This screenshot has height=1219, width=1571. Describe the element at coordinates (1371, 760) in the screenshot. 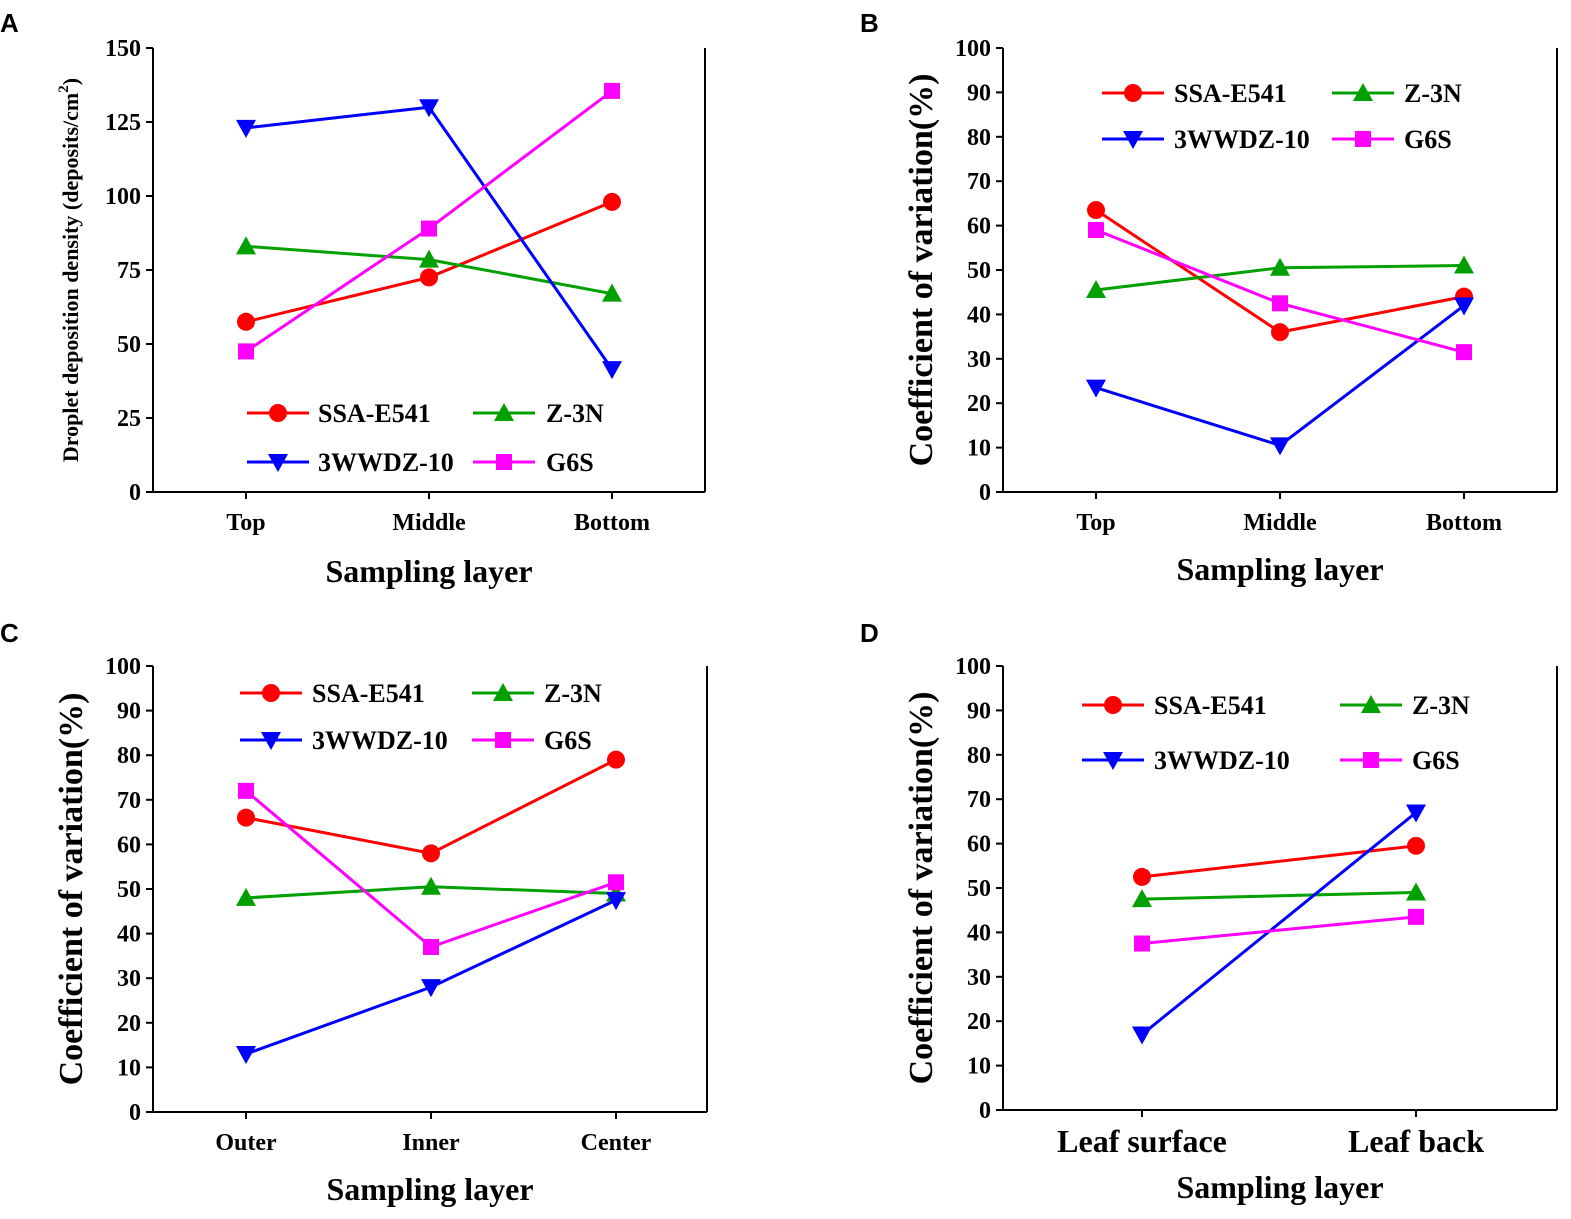

I see `legend-marker-g6s` at that location.